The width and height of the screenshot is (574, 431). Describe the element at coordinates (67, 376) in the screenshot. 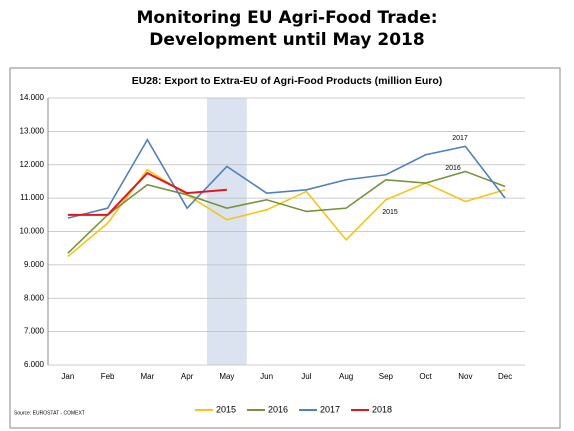

I see `x-tick-label: Jan` at that location.